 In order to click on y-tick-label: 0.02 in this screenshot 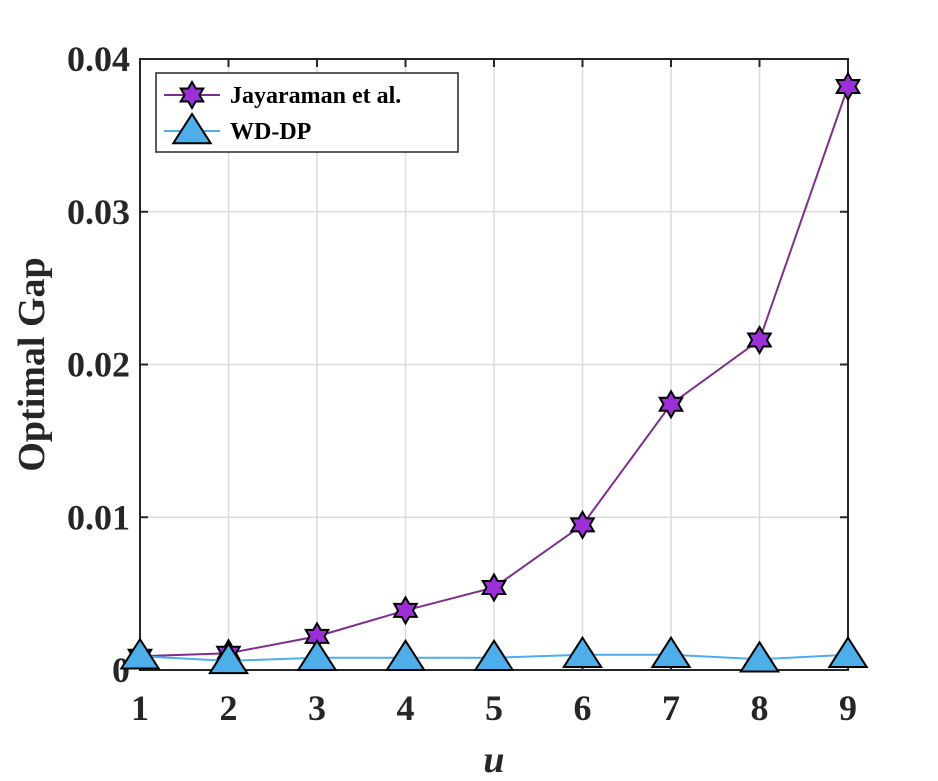, I will do `click(98, 365)`.